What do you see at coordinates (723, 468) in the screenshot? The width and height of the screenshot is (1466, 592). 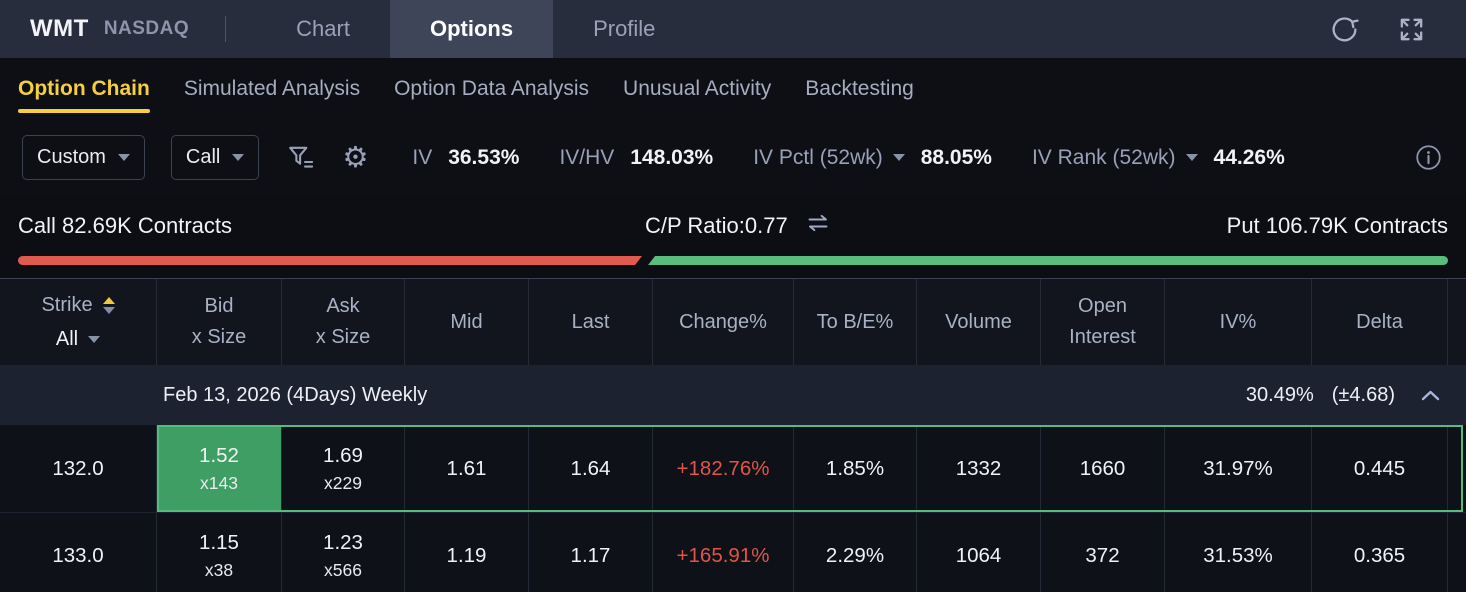 I see `change-cell: +182.76%` at bounding box center [723, 468].